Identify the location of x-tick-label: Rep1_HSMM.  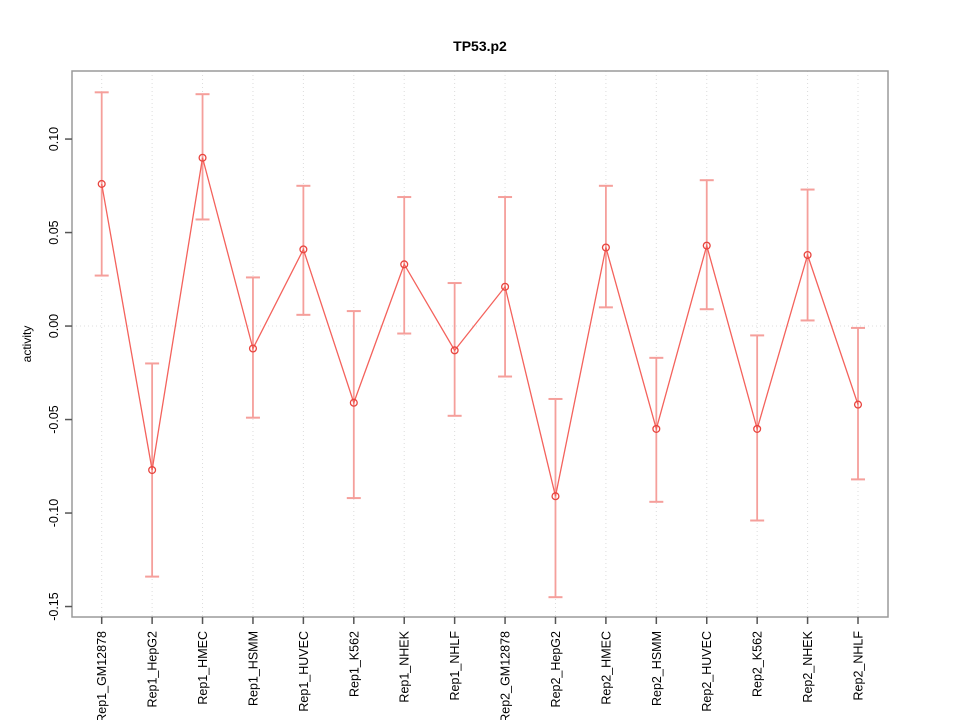
(253, 668).